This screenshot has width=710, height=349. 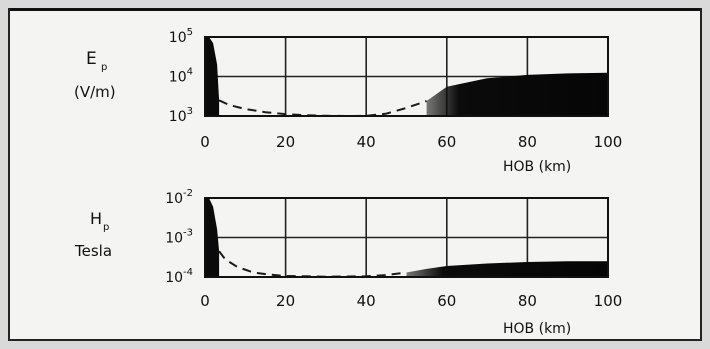 I want to click on chart2-ylabel-unit: Tesla, so click(x=93, y=251).